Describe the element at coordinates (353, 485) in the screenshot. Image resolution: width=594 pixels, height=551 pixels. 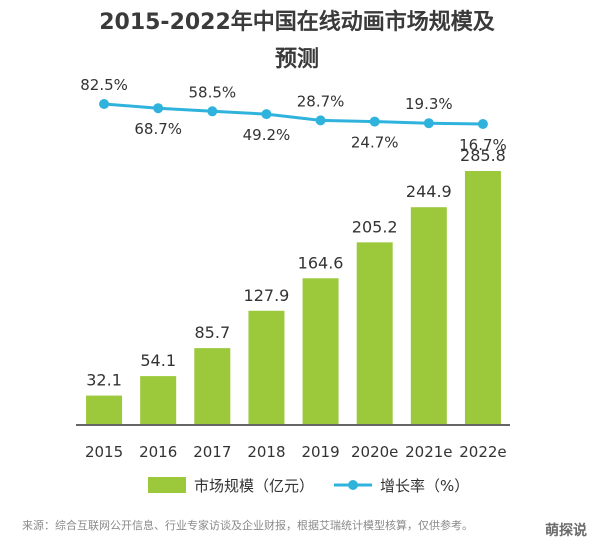
I see `legend-swatch-point` at that location.